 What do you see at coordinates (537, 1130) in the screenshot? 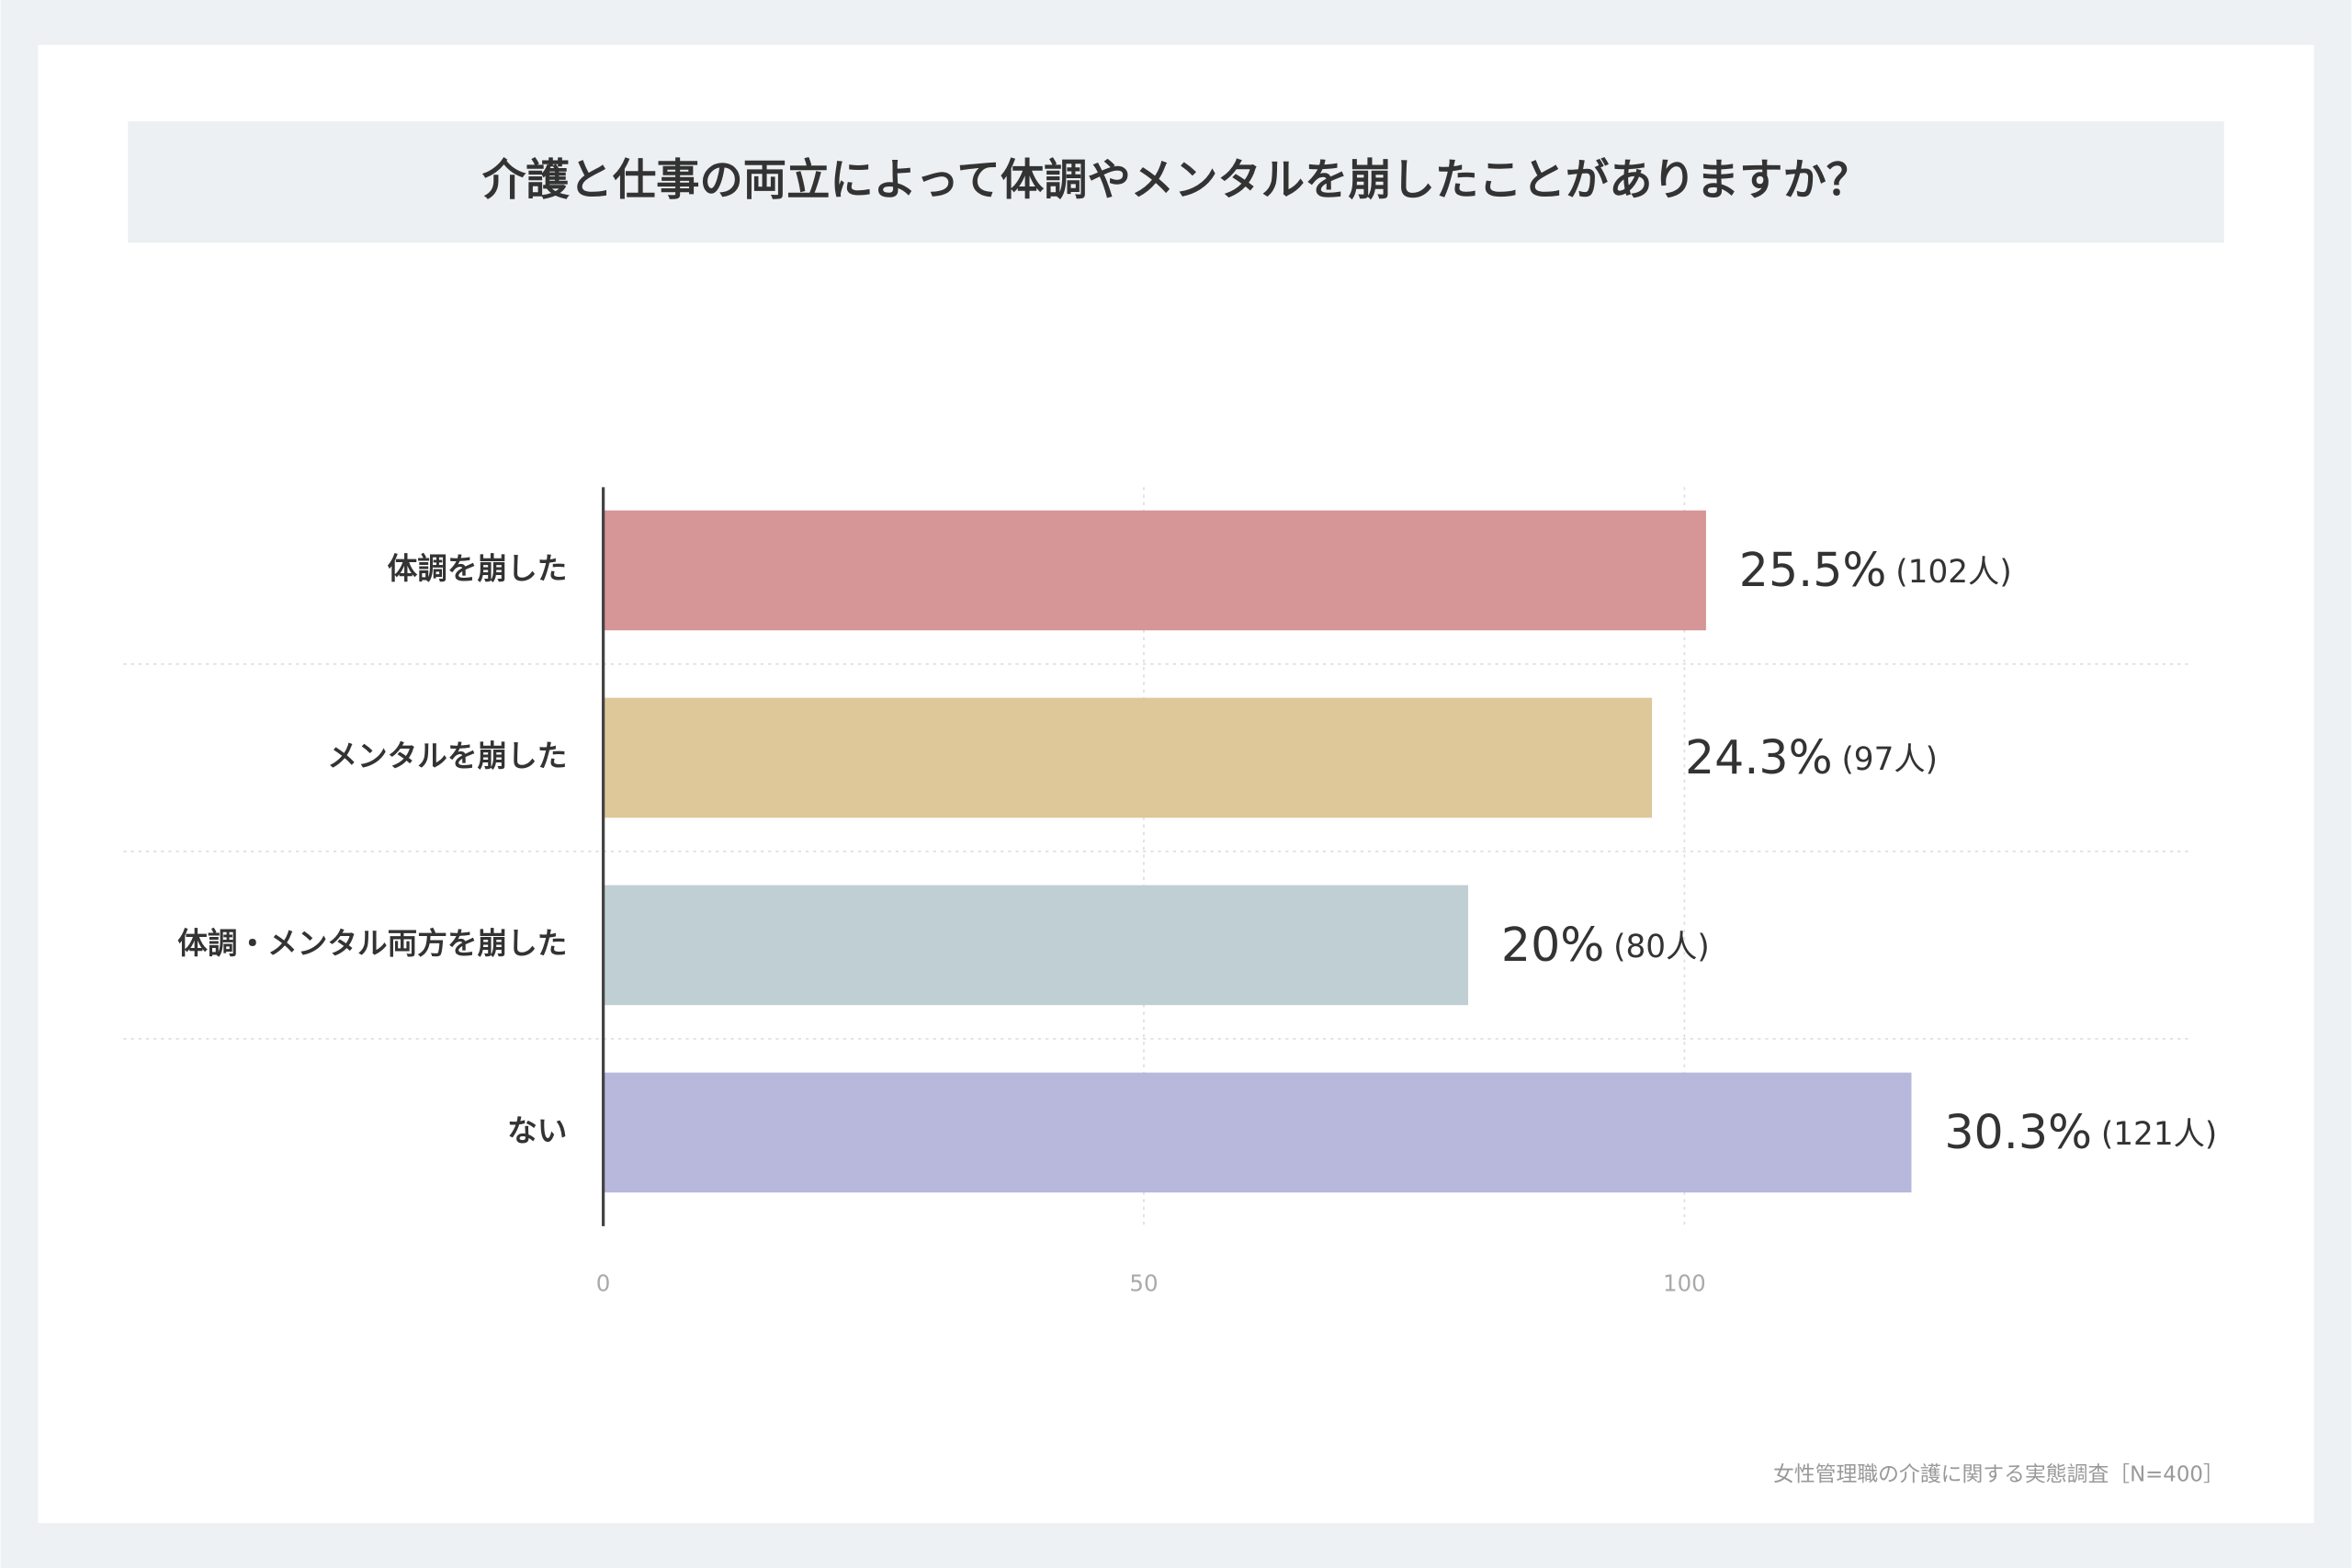
I see `y-tick-label: ない` at bounding box center [537, 1130].